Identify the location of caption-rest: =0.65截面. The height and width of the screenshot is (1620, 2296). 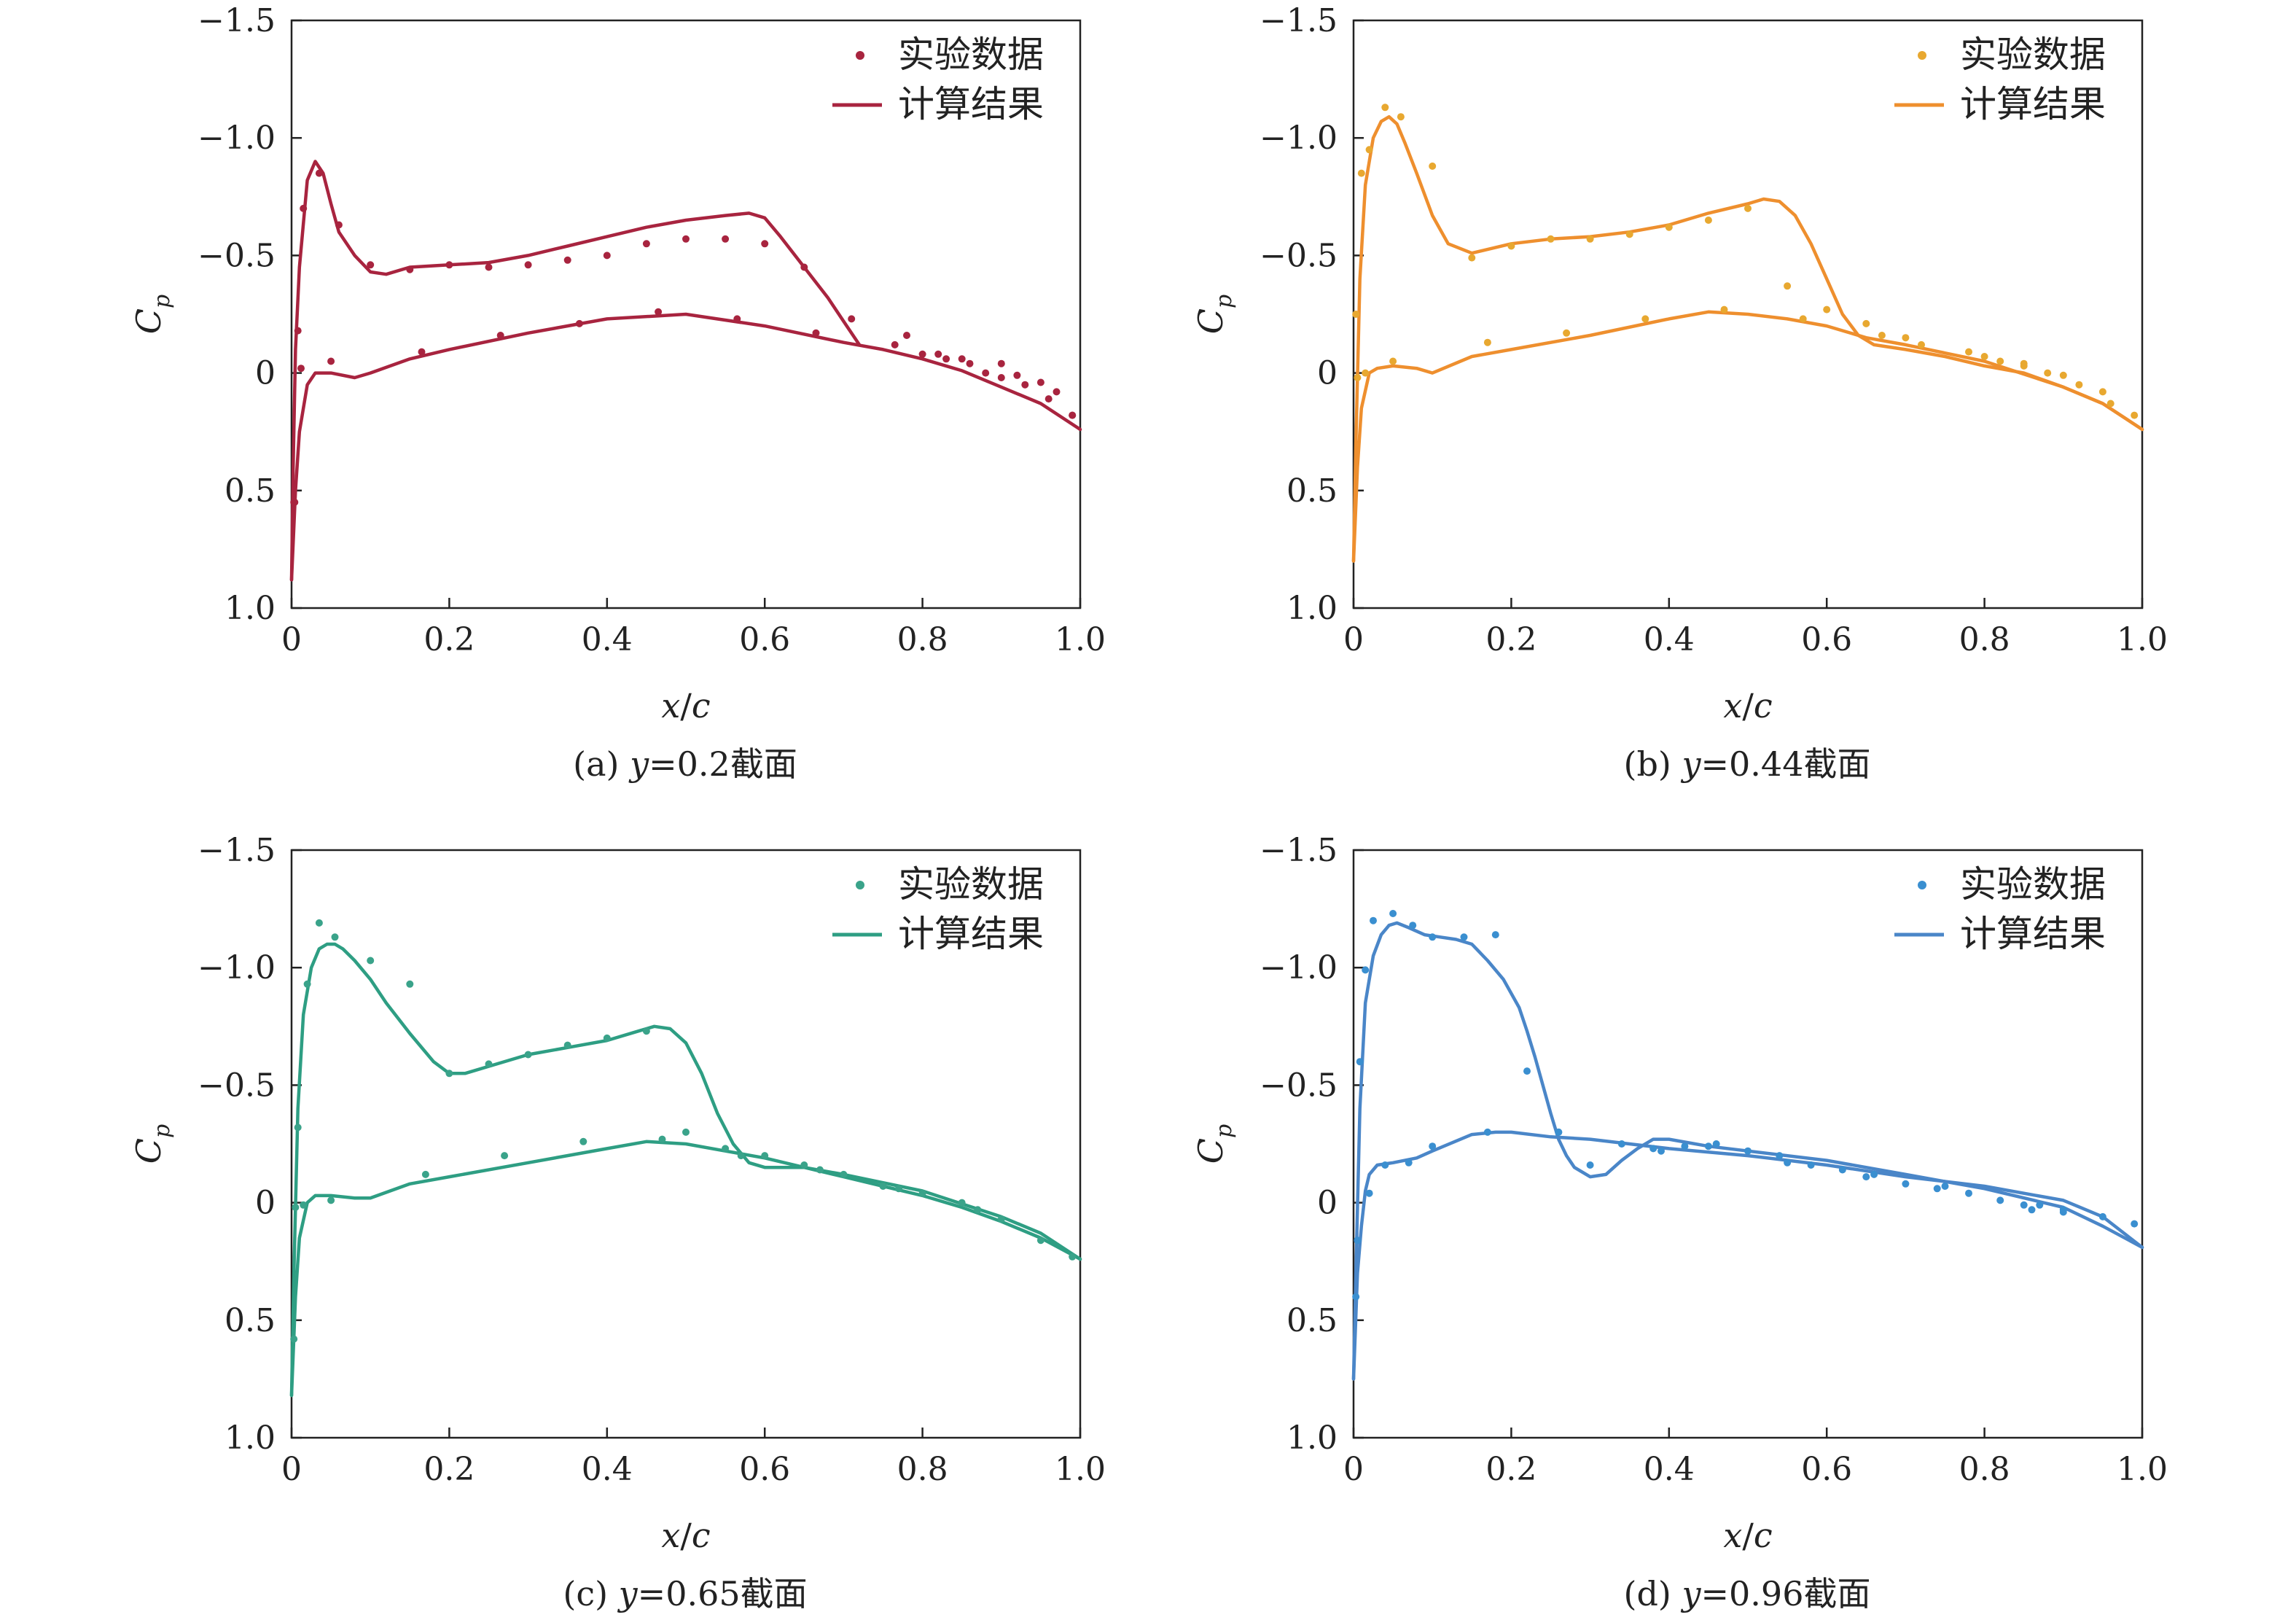
(723, 1593).